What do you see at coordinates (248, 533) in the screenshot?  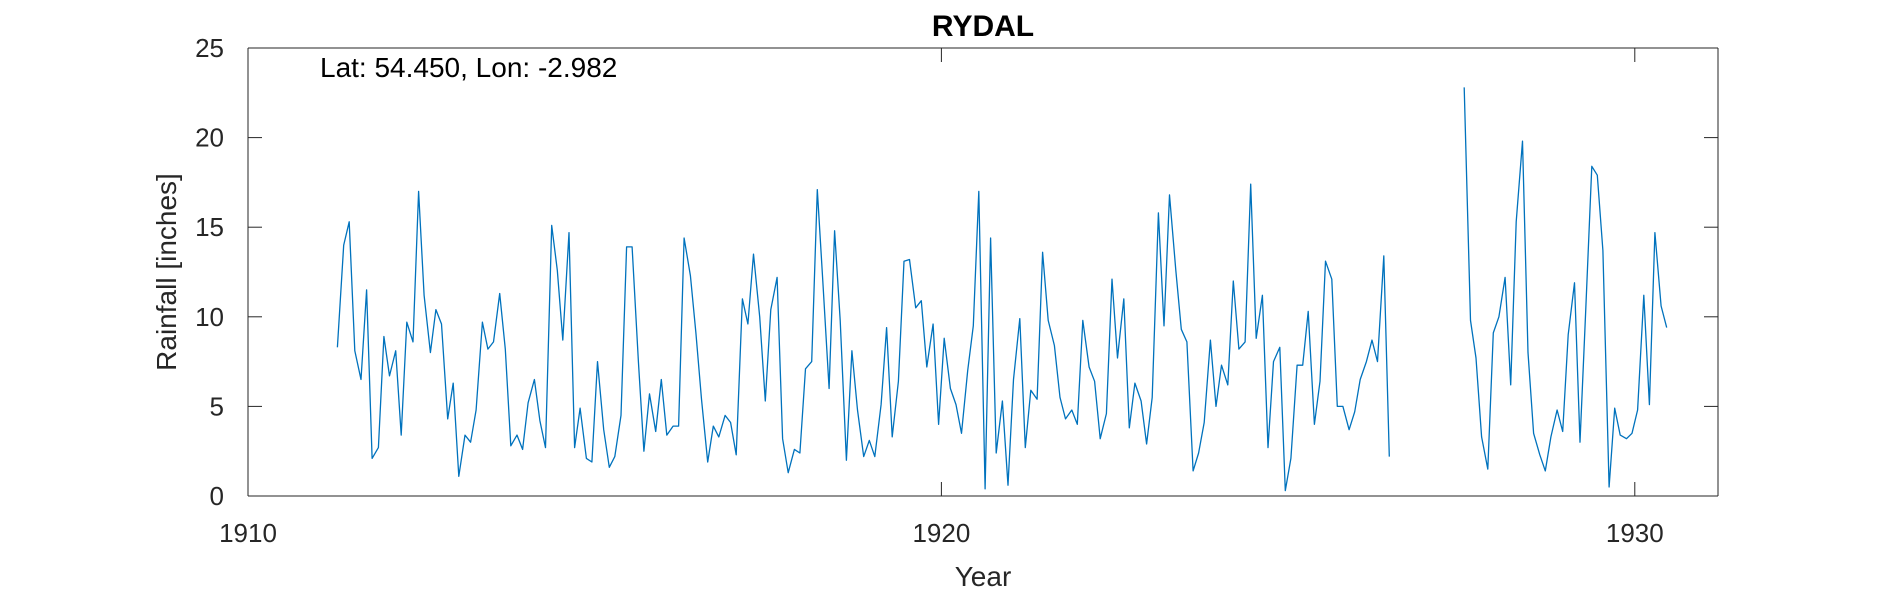 I see `x-tick-label: 1910` at bounding box center [248, 533].